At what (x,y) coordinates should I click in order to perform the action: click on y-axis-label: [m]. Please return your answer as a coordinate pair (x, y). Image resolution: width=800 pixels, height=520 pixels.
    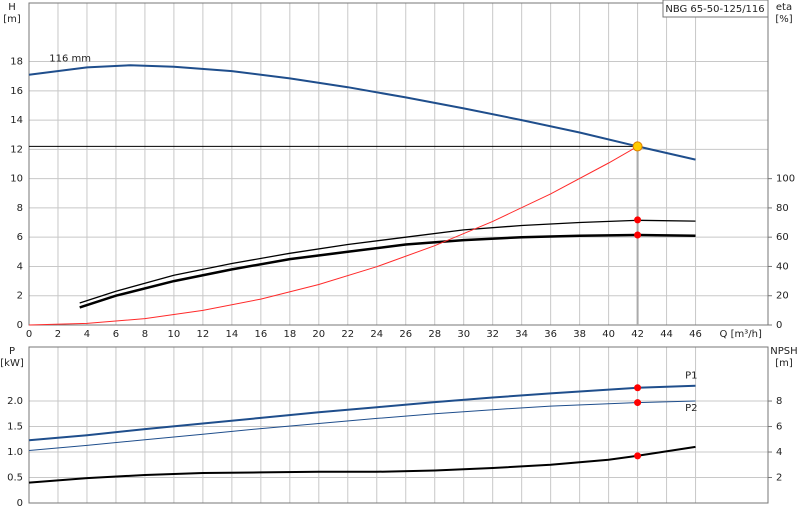
    Looking at the image, I should click on (12, 19).